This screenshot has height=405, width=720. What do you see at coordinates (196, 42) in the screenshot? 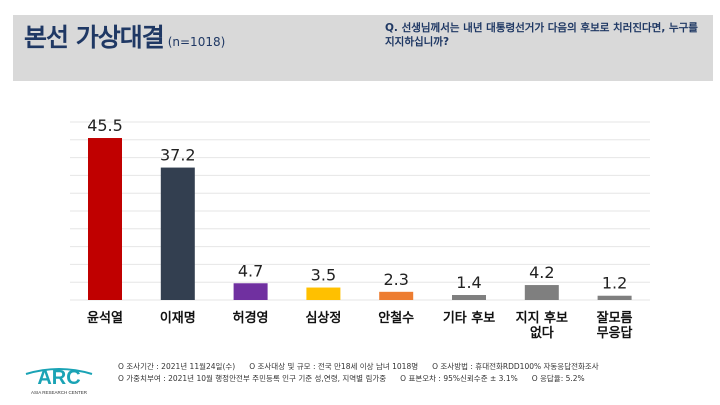
I see `sample-size: (n=1018)` at bounding box center [196, 42].